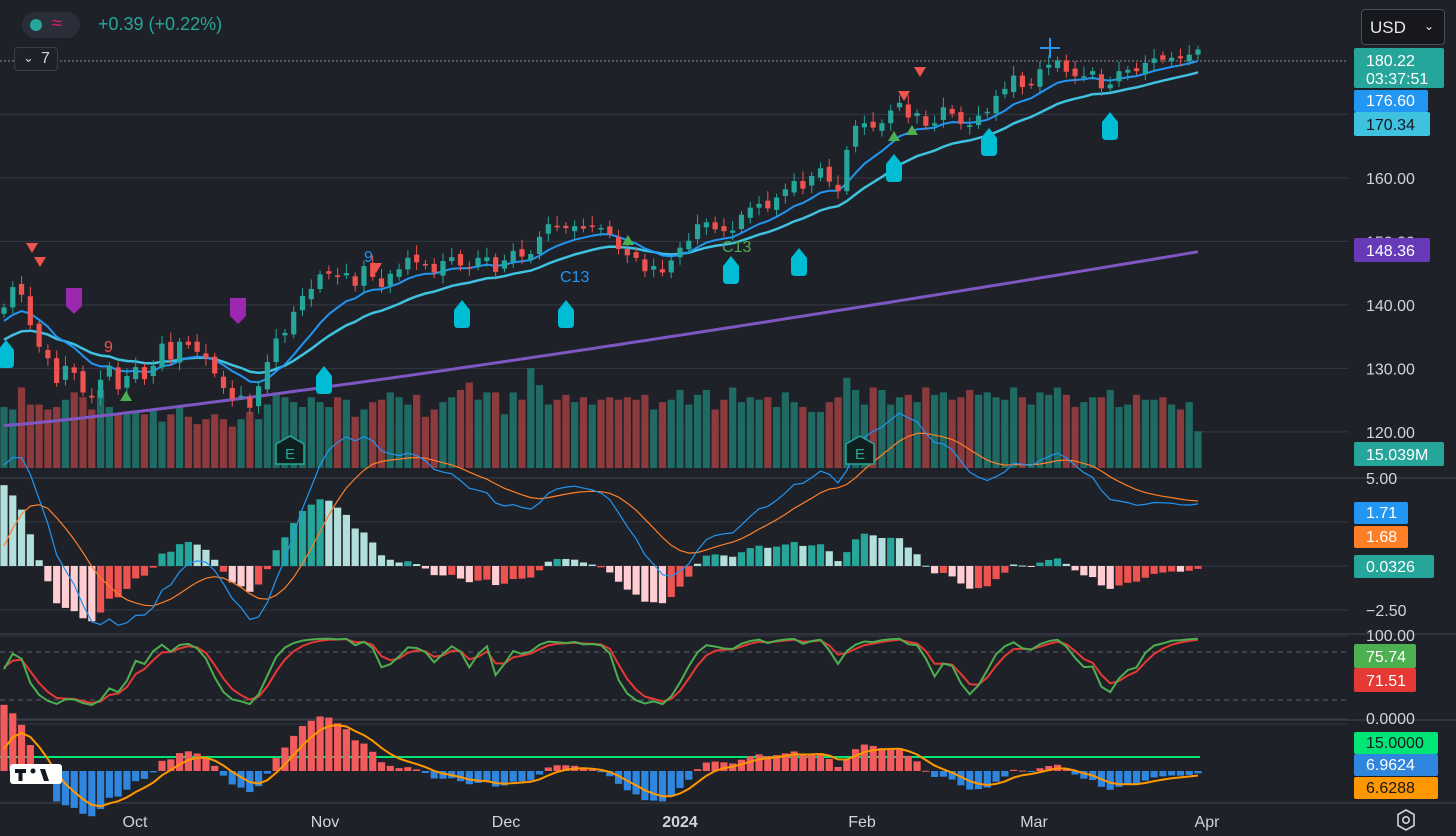 The image size is (1456, 836). Describe the element at coordinates (1403, 27) in the screenshot. I see `currency-select: USD ⌄` at that location.